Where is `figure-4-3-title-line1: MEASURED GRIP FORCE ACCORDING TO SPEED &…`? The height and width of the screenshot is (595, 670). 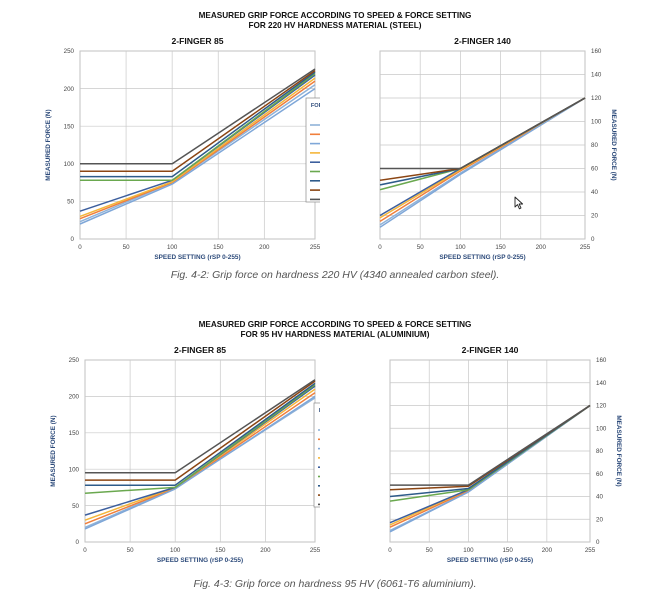 figure-4-3-title-line1: MEASURED GRIP FORCE ACCORDING TO SPEED &… is located at coordinates (335, 324).